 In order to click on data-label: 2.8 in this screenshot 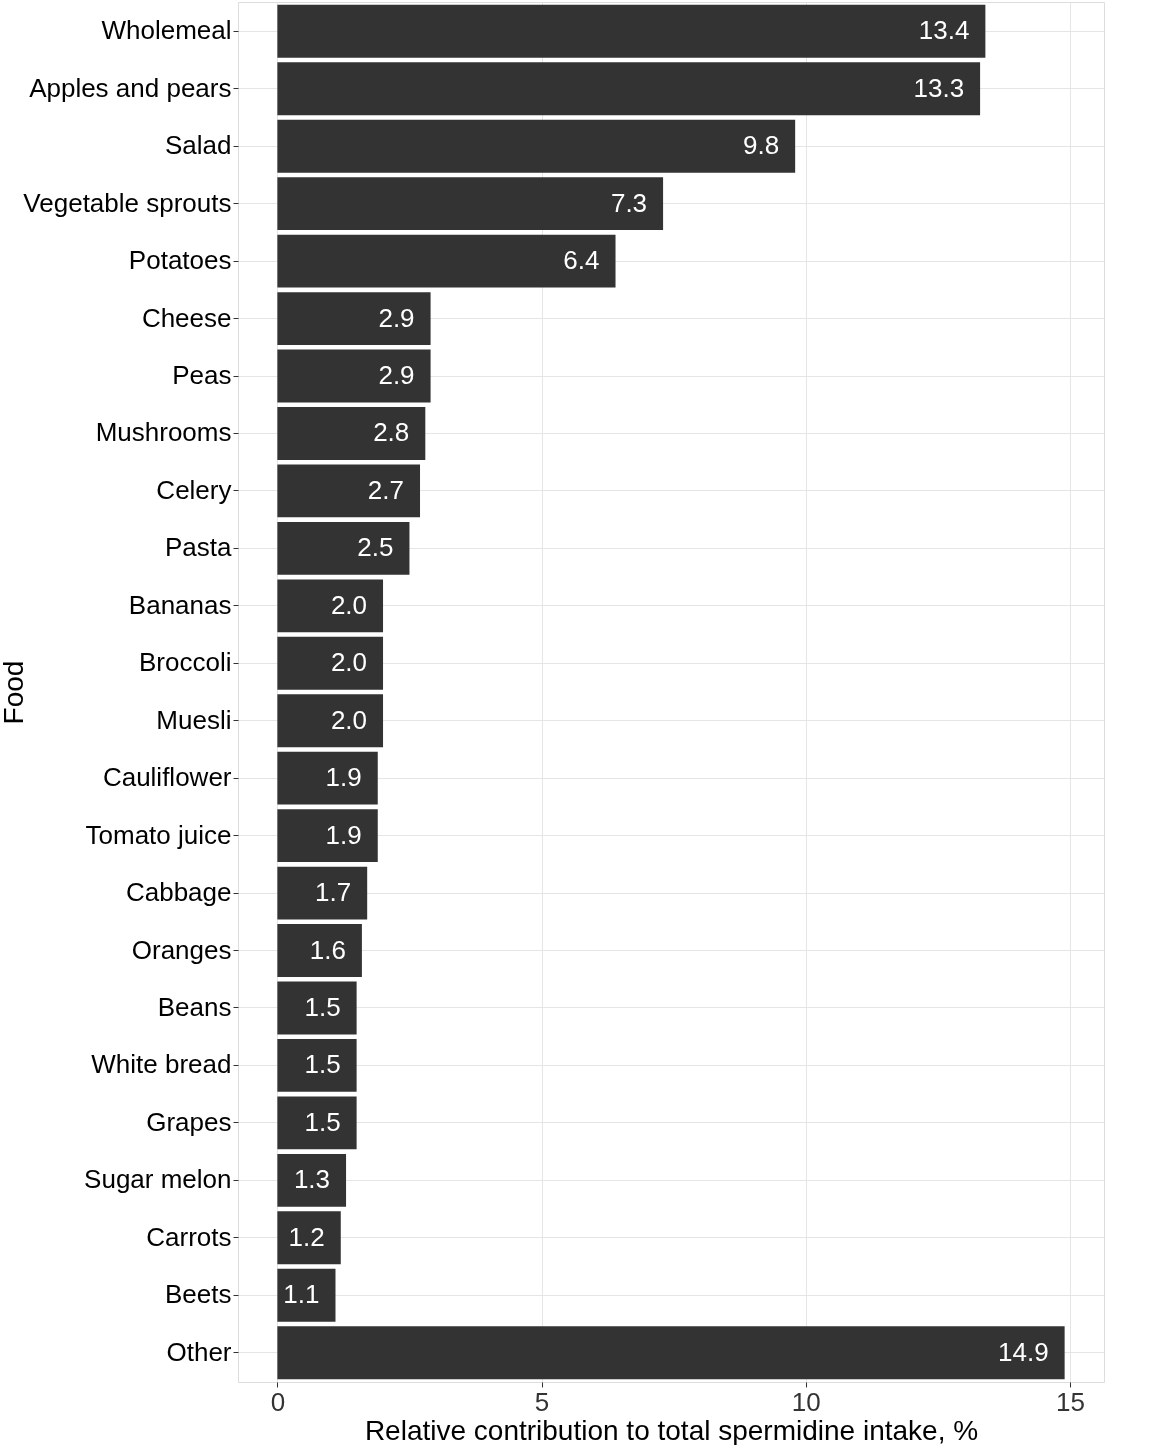, I will do `click(391, 432)`.